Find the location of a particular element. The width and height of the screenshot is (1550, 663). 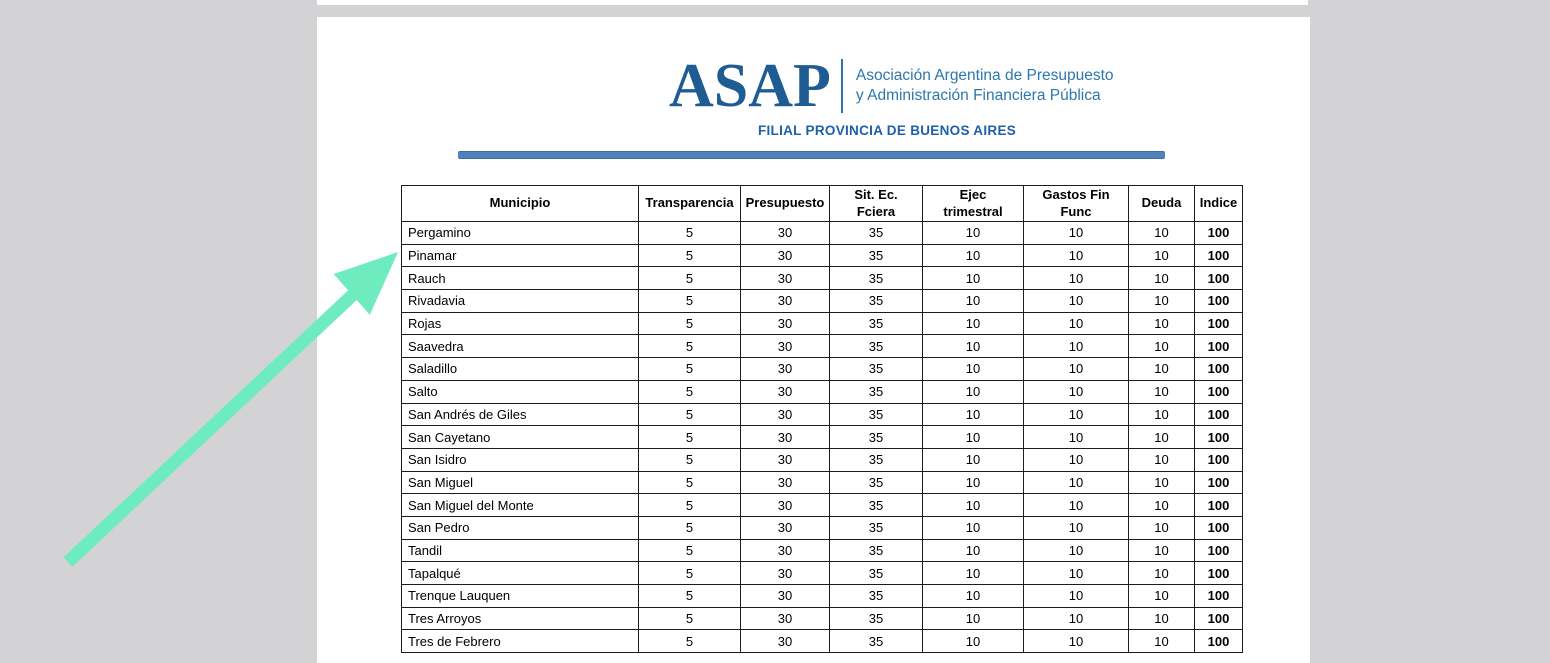

header-rule is located at coordinates (811, 155).